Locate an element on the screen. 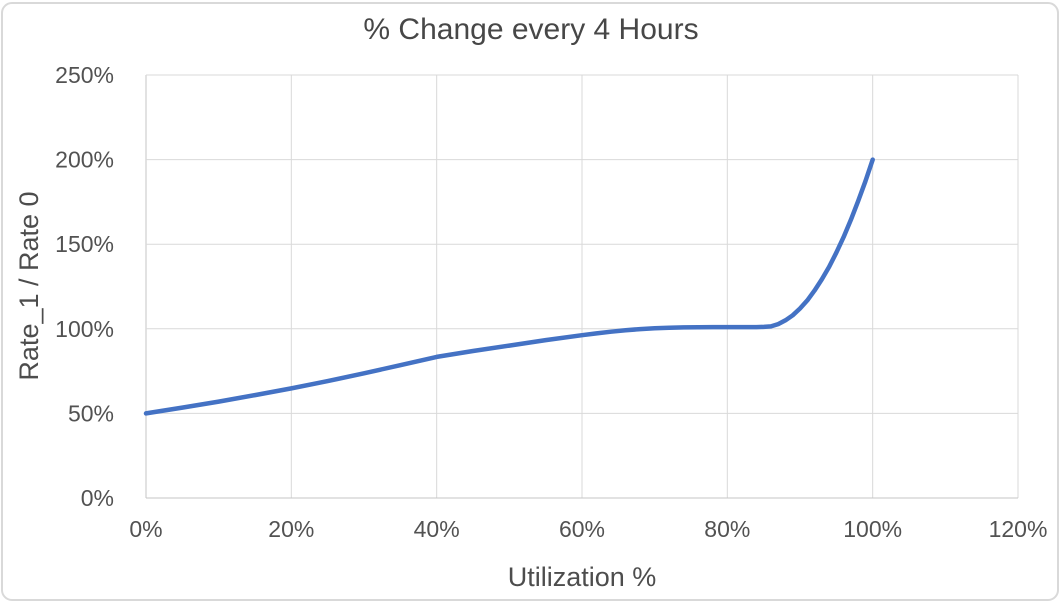 This screenshot has width=1062, height=612. x-tick-label: 100% is located at coordinates (872, 529).